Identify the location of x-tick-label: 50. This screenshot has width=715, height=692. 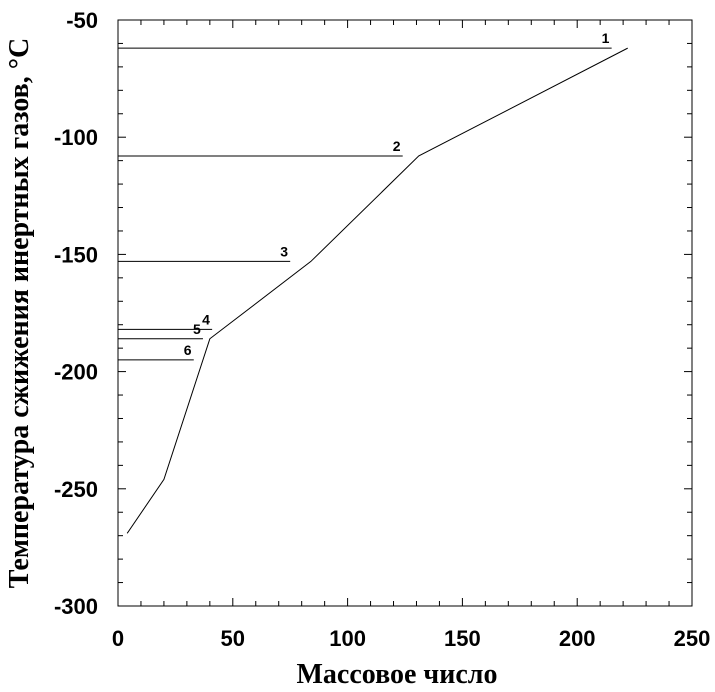
(233, 638).